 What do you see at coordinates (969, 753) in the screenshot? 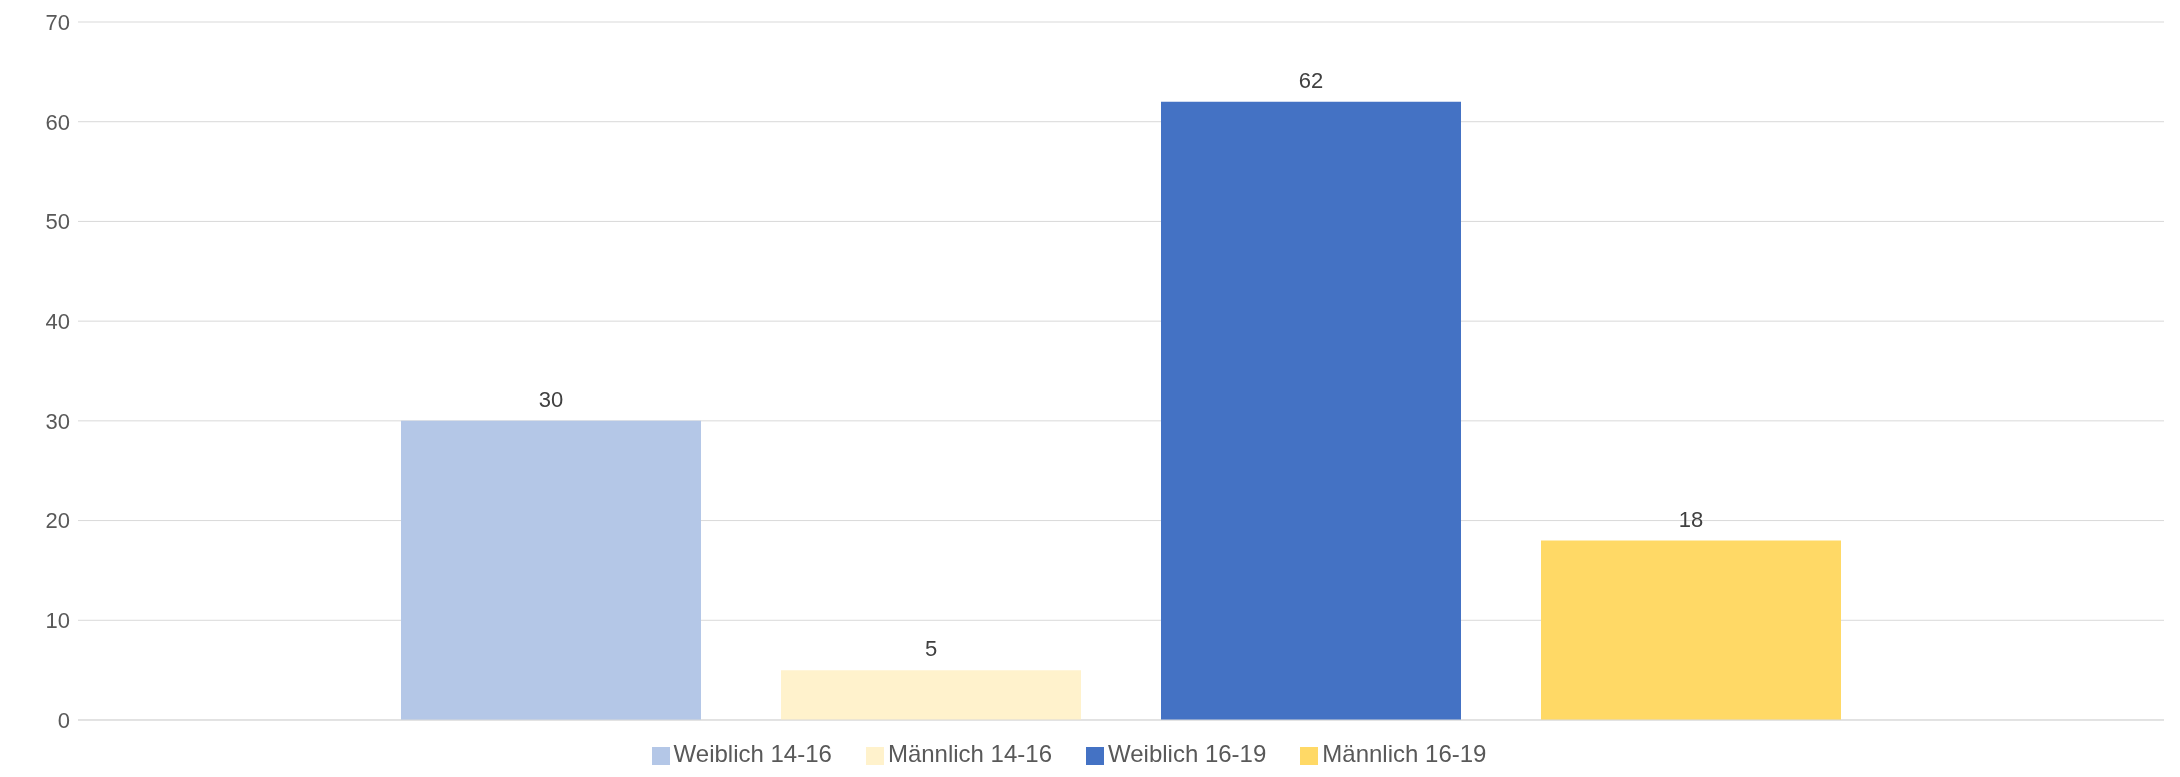
I see `legend-label: Männlich 14-16` at bounding box center [969, 753].